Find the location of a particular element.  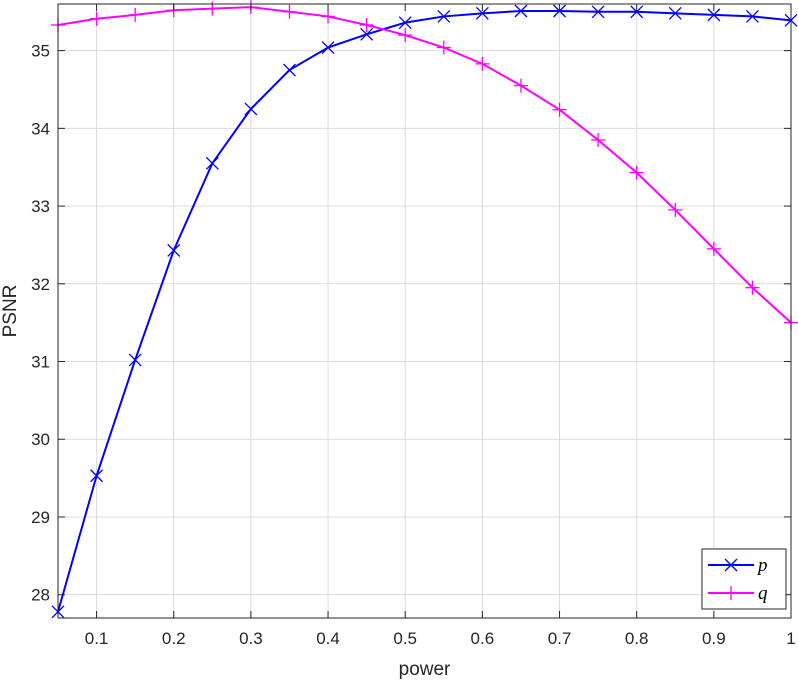

legend: pq is located at coordinates (744, 579).